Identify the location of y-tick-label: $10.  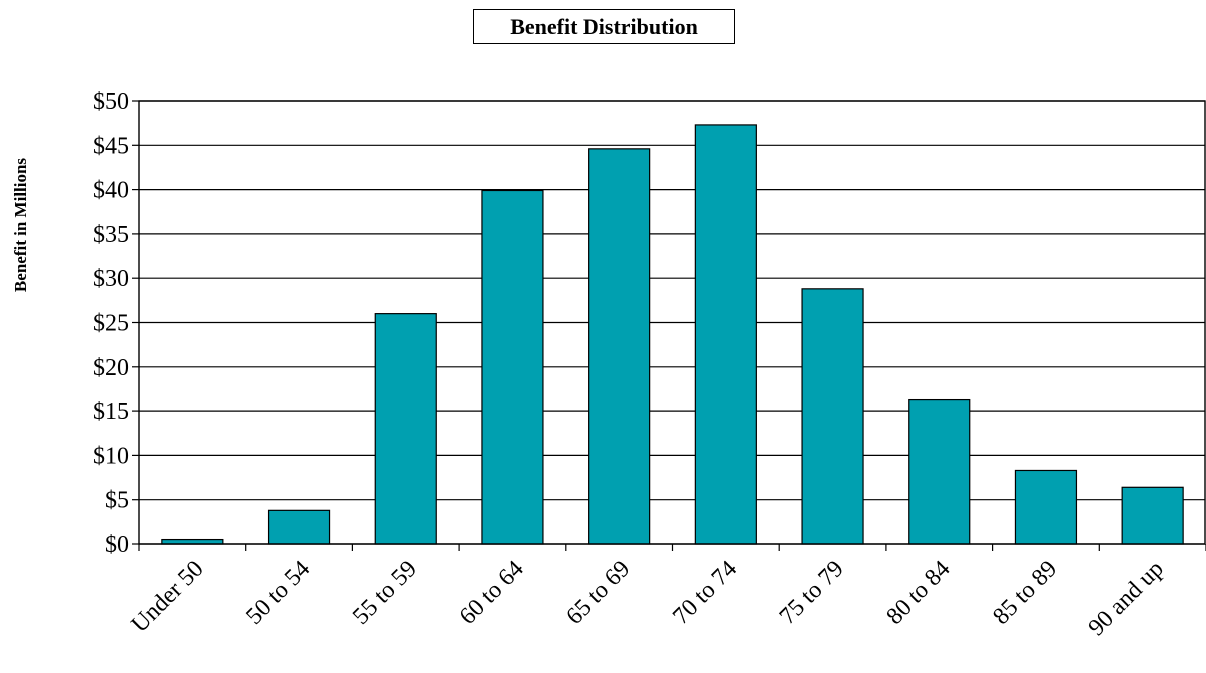
(111, 456).